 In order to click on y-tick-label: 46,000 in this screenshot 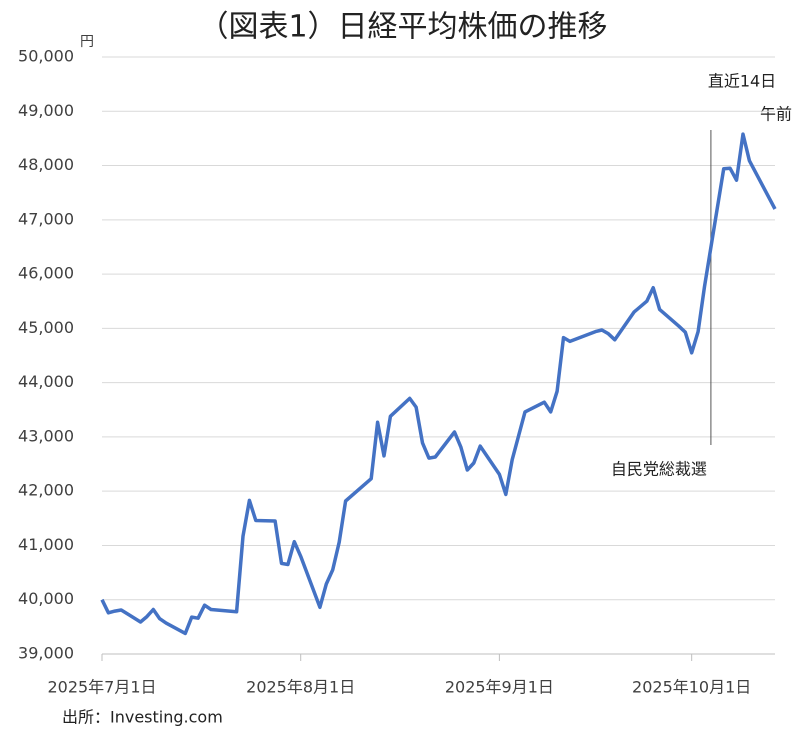, I will do `click(46, 273)`.